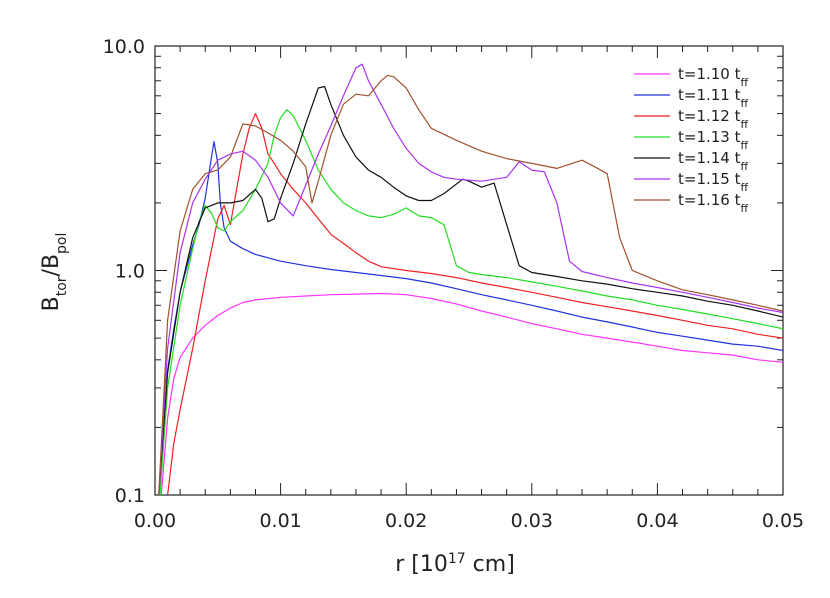  What do you see at coordinates (713, 203) in the screenshot?
I see `legend-label-6: t=1.16 tff` at bounding box center [713, 203].